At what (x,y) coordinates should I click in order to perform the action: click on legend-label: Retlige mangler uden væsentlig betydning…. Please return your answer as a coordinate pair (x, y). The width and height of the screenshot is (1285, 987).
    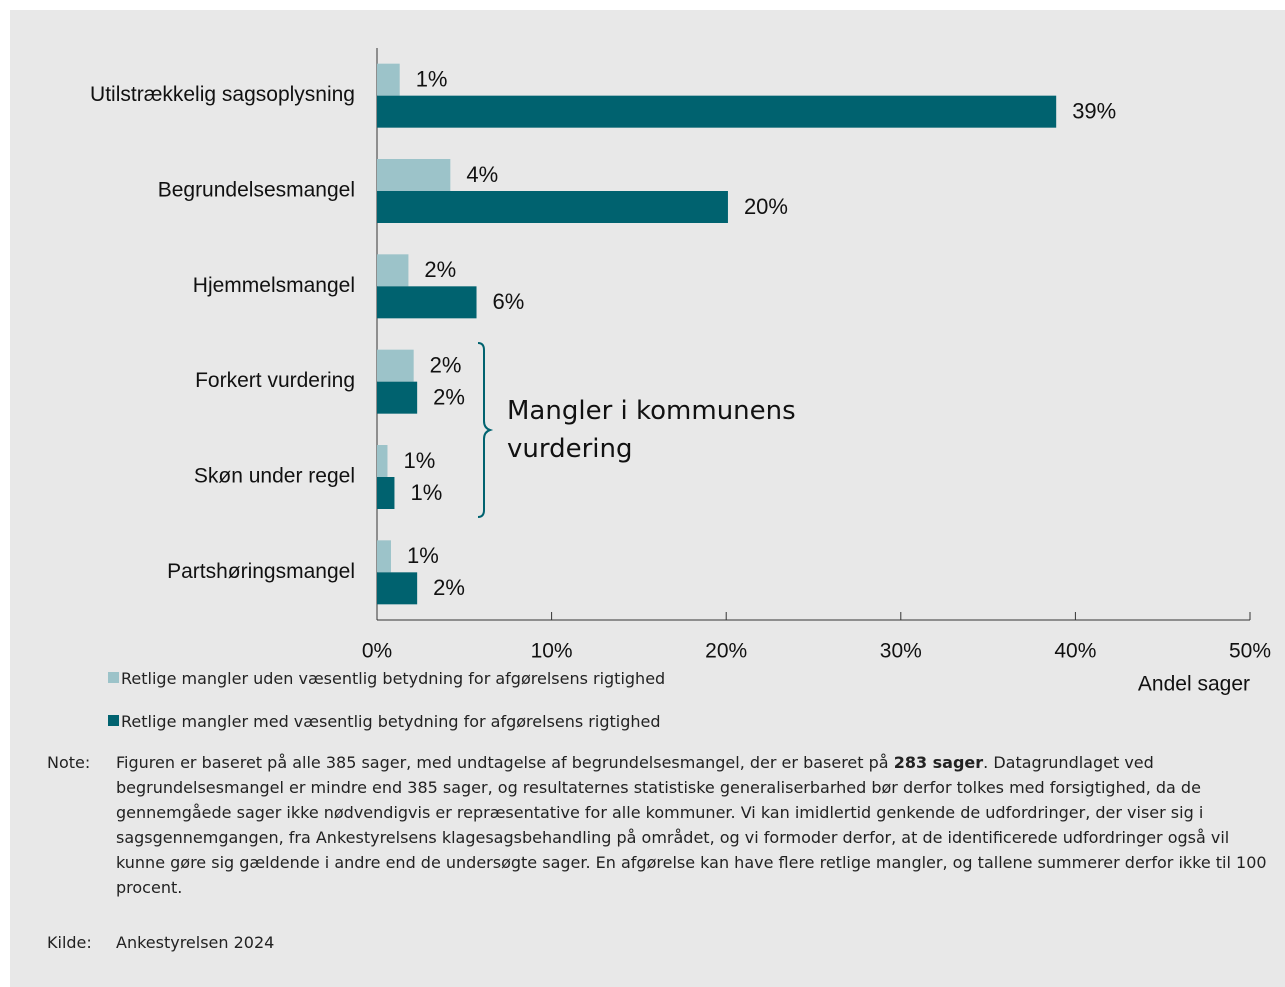
    Looking at the image, I should click on (393, 678).